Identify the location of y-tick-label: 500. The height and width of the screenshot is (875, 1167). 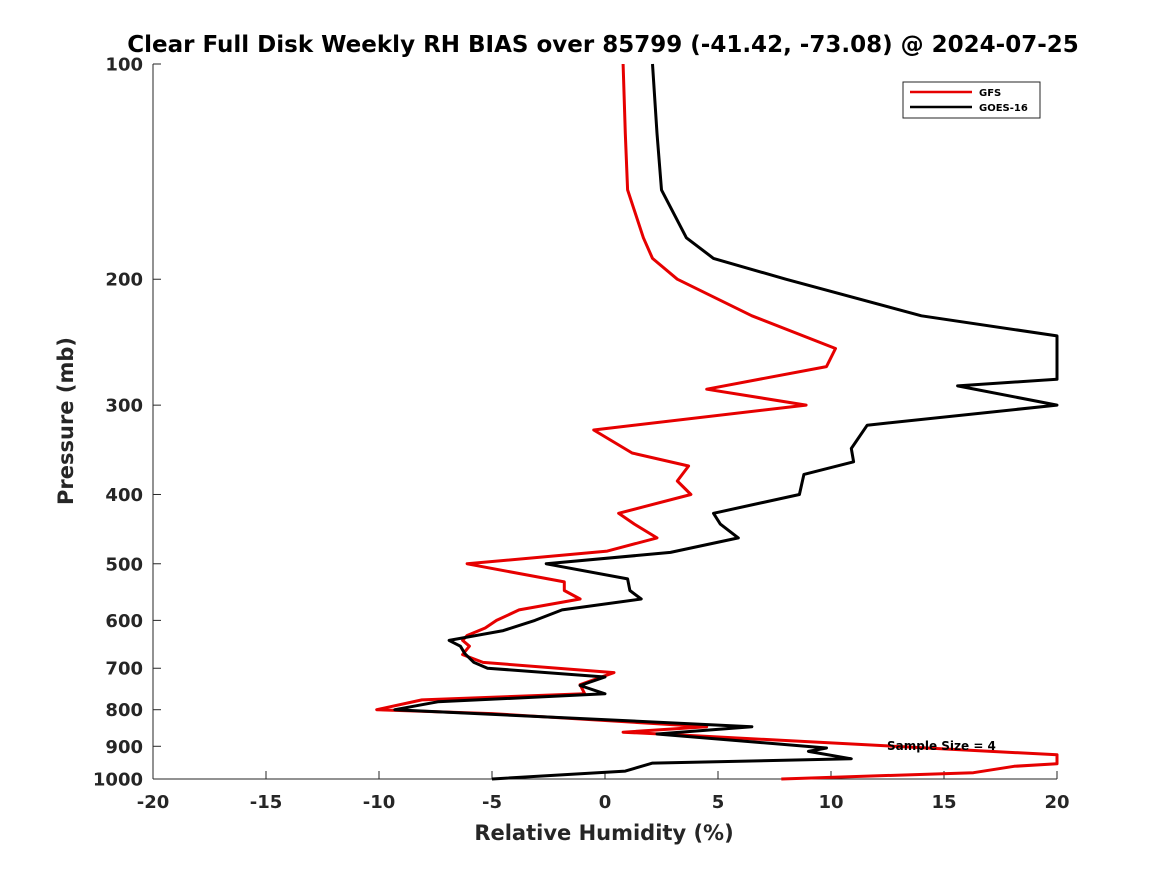
(124, 564).